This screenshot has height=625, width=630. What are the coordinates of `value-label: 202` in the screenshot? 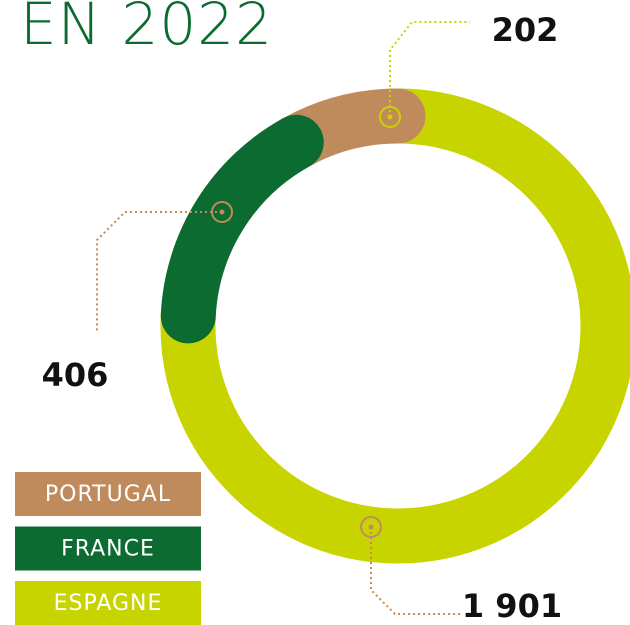 It's located at (525, 30).